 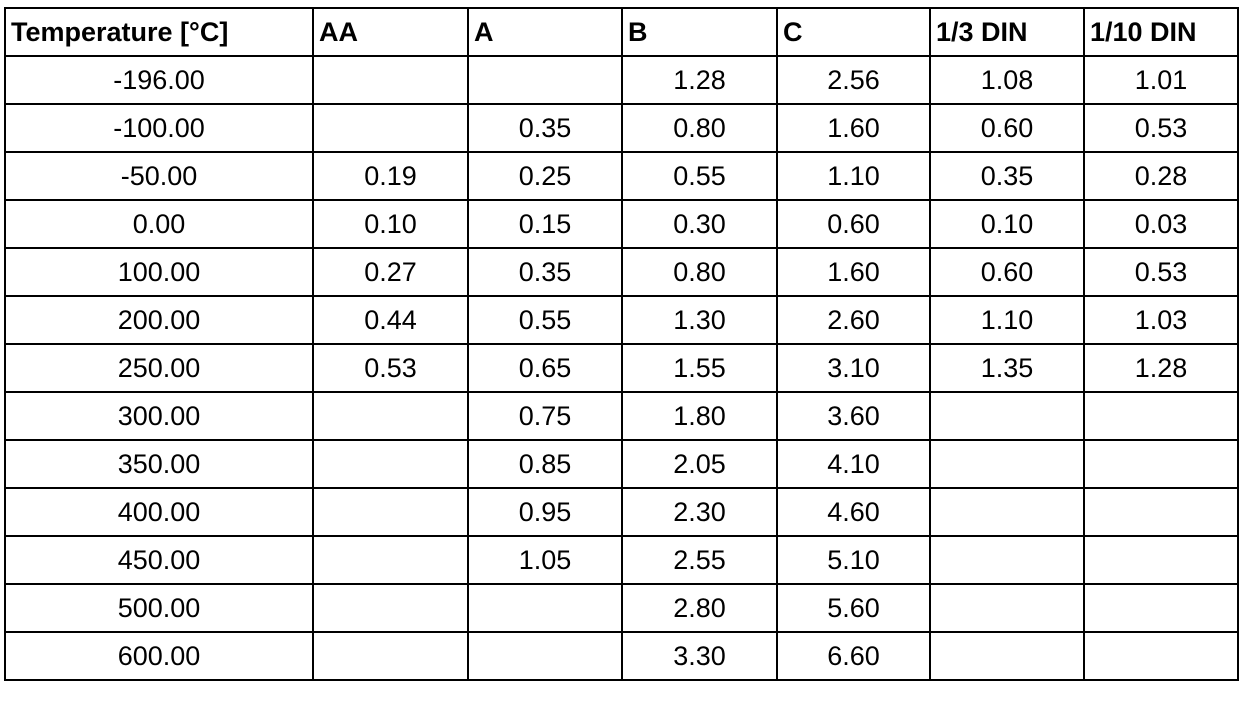 What do you see at coordinates (1161, 224) in the screenshot?
I see `table-cell: 0.03` at bounding box center [1161, 224].